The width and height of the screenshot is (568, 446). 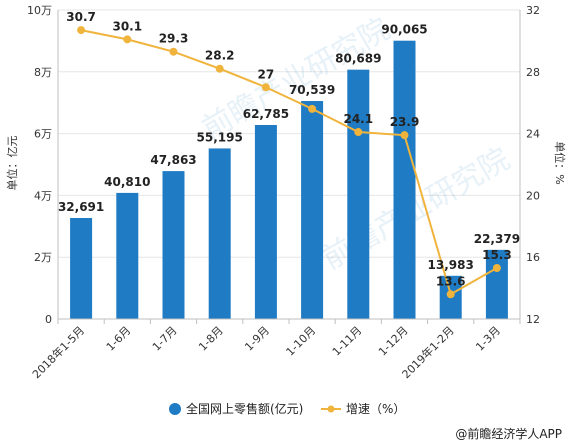 I want to click on growth-value-label: 13.6, so click(x=451, y=281).